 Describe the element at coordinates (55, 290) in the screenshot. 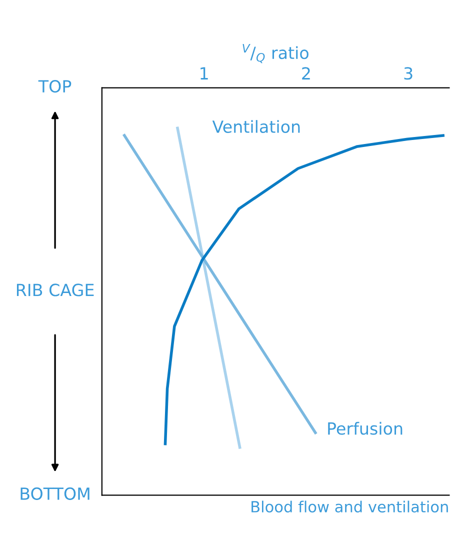

I see `y-axis-title: RIB CAGE` at that location.